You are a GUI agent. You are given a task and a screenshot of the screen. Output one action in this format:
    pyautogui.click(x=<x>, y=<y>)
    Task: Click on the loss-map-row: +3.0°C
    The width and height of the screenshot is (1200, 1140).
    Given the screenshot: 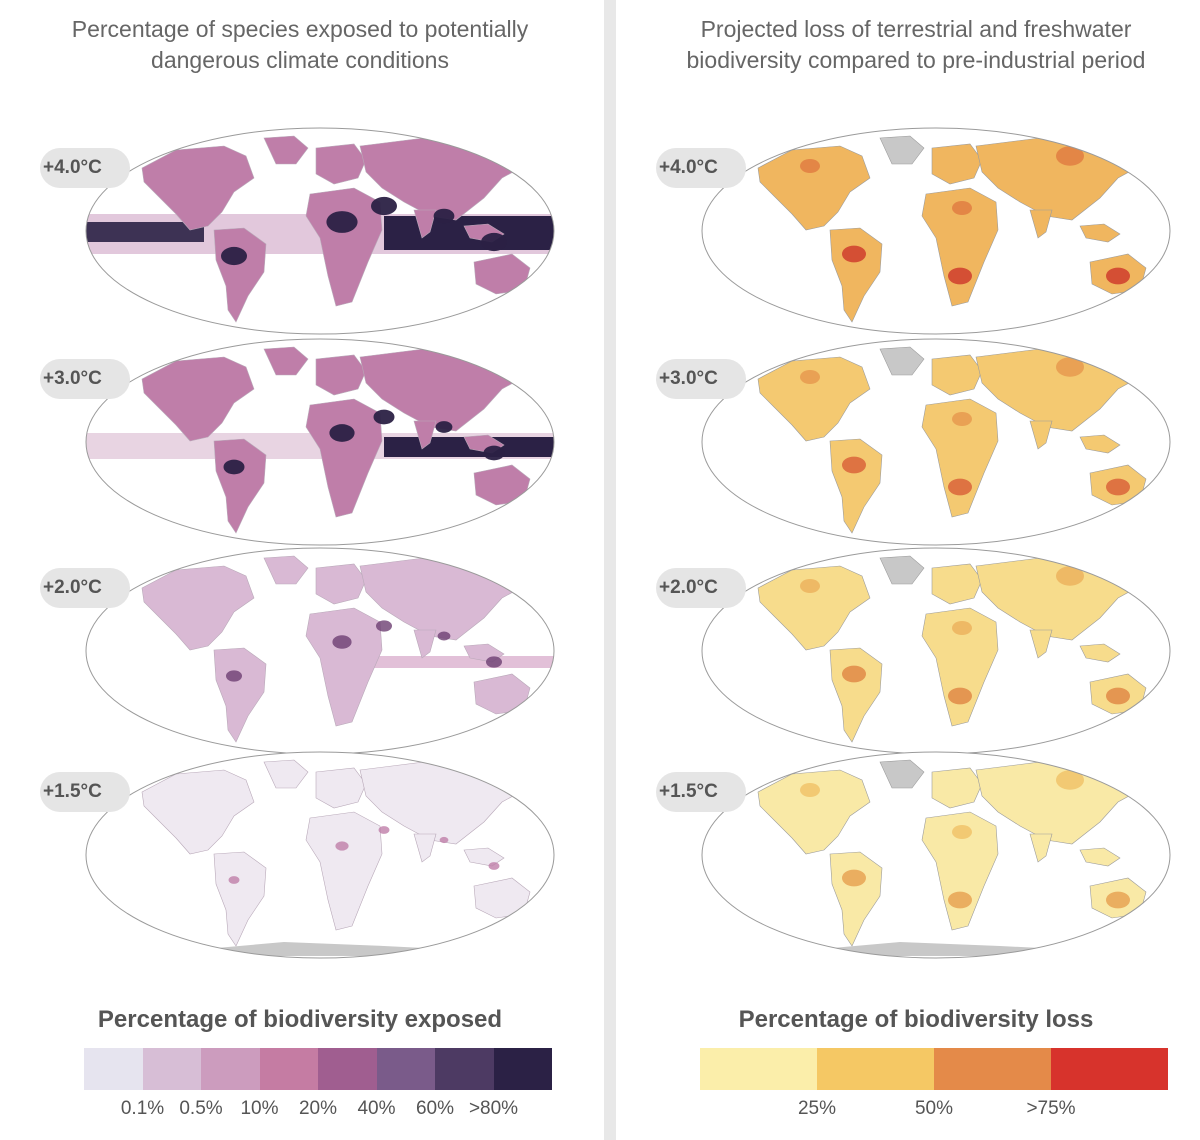 What is the action you would take?
    pyautogui.click(x=908, y=442)
    